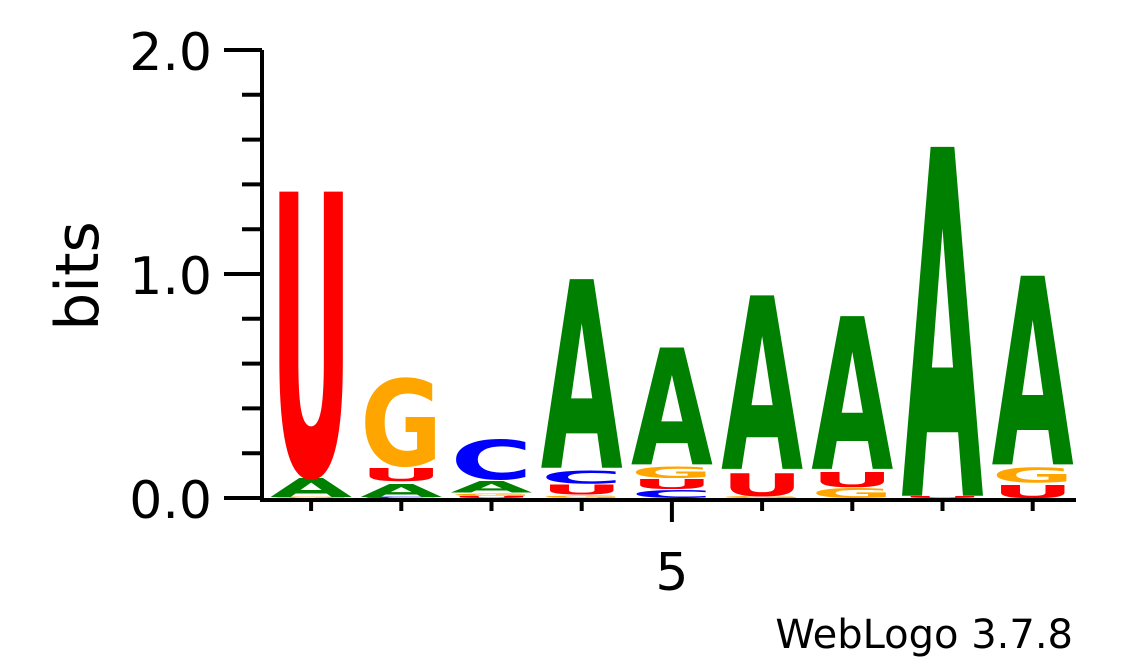 This screenshot has height=667, width=1125. Describe the element at coordinates (672, 511) in the screenshot. I see `x-ticks` at that location.